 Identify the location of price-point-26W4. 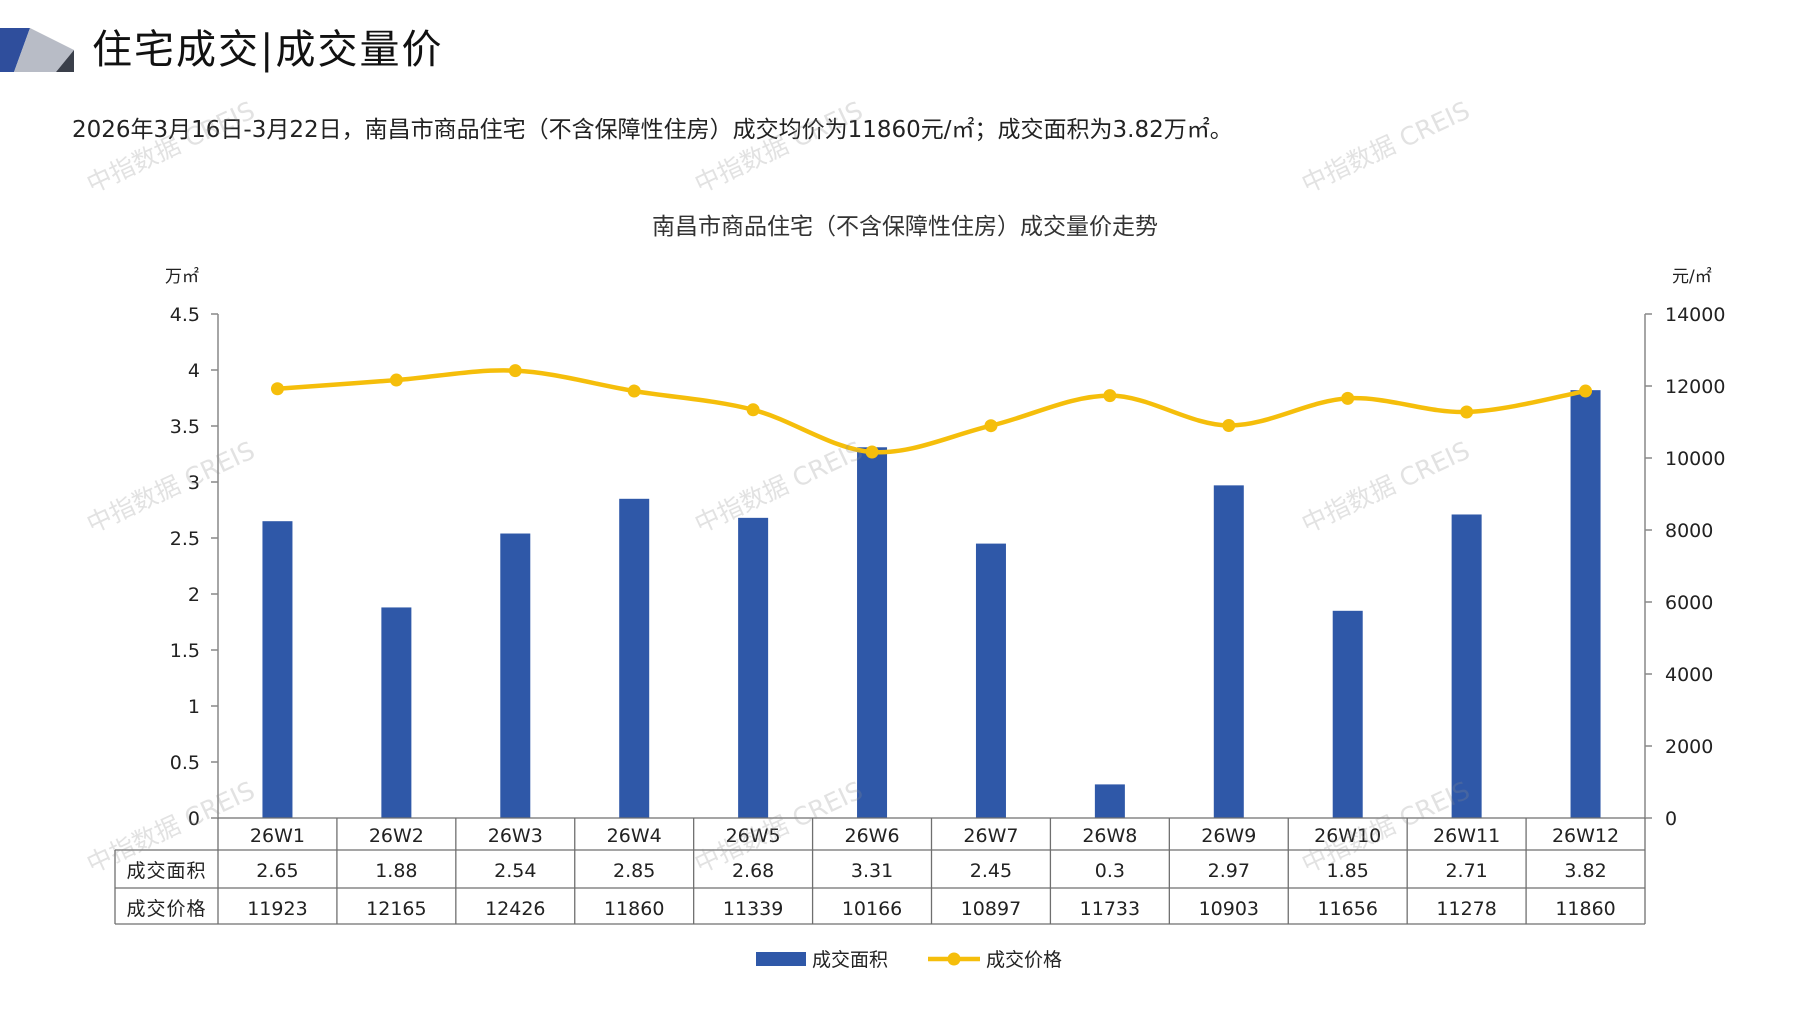
(634, 391).